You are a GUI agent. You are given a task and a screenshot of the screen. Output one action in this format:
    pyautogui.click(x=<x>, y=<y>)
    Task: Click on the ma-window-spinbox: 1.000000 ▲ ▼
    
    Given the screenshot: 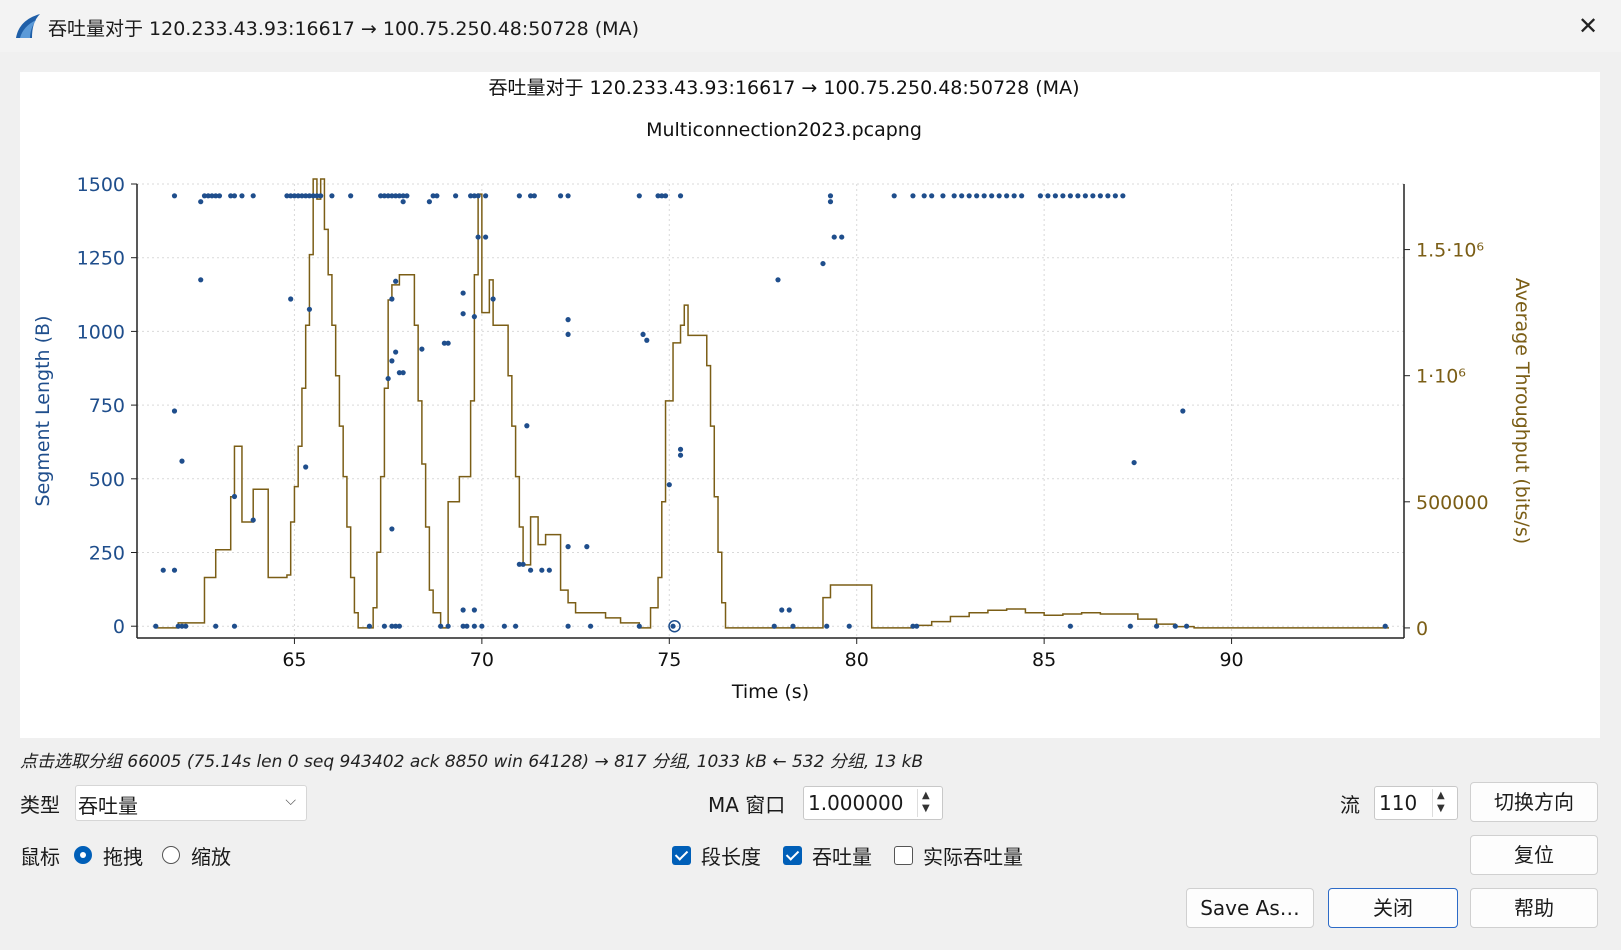 What is the action you would take?
    pyautogui.click(x=873, y=803)
    